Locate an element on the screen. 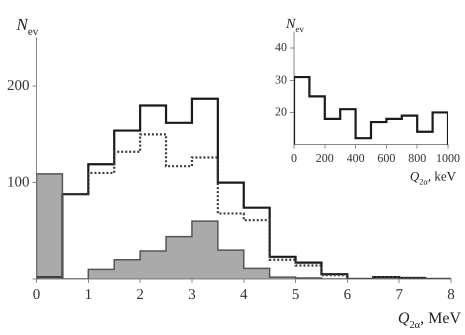 The image size is (465, 335). y-tick-label: 100 is located at coordinates (18, 182).